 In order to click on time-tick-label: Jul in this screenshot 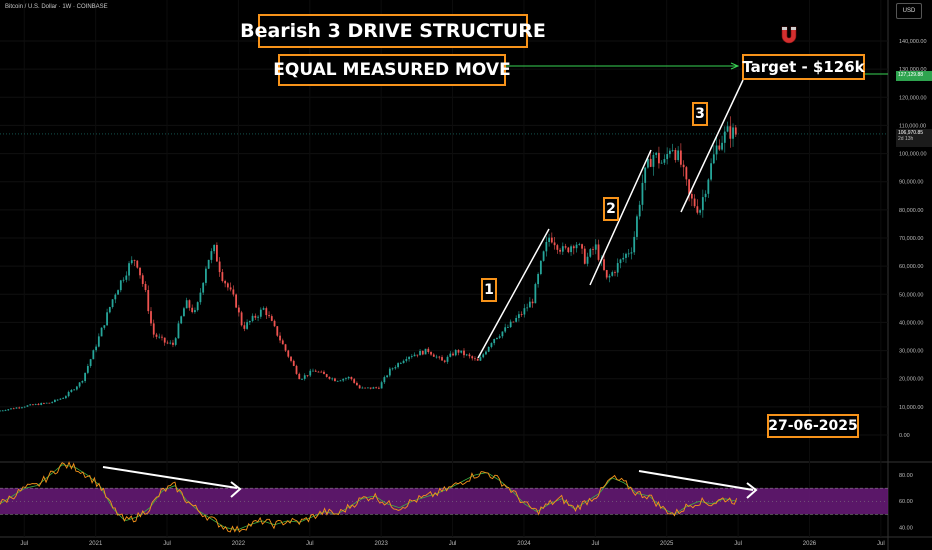, I will do `click(453, 544)`.